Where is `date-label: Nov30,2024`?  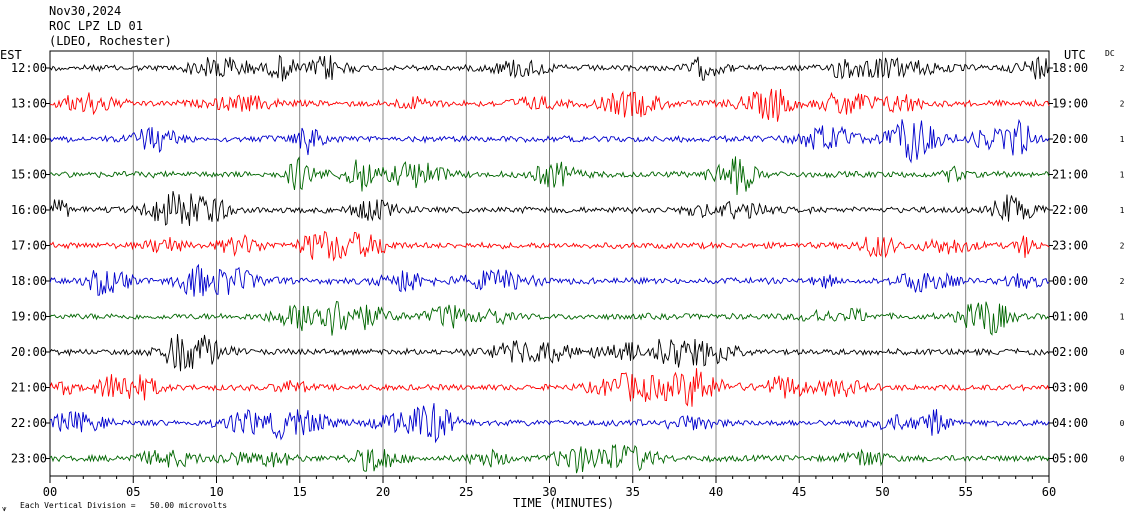 date-label: Nov30,2024 is located at coordinates (85, 11).